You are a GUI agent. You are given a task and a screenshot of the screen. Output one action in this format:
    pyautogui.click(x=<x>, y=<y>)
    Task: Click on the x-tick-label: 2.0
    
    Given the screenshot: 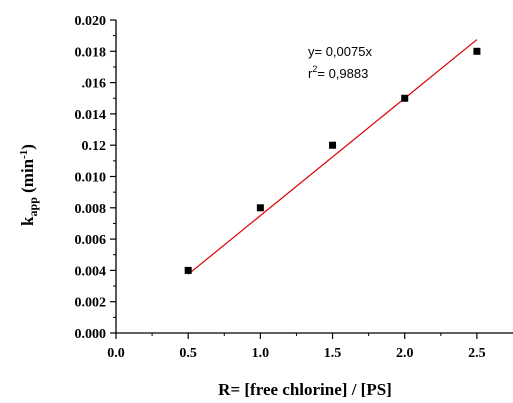 What is the action you would take?
    pyautogui.click(x=405, y=353)
    